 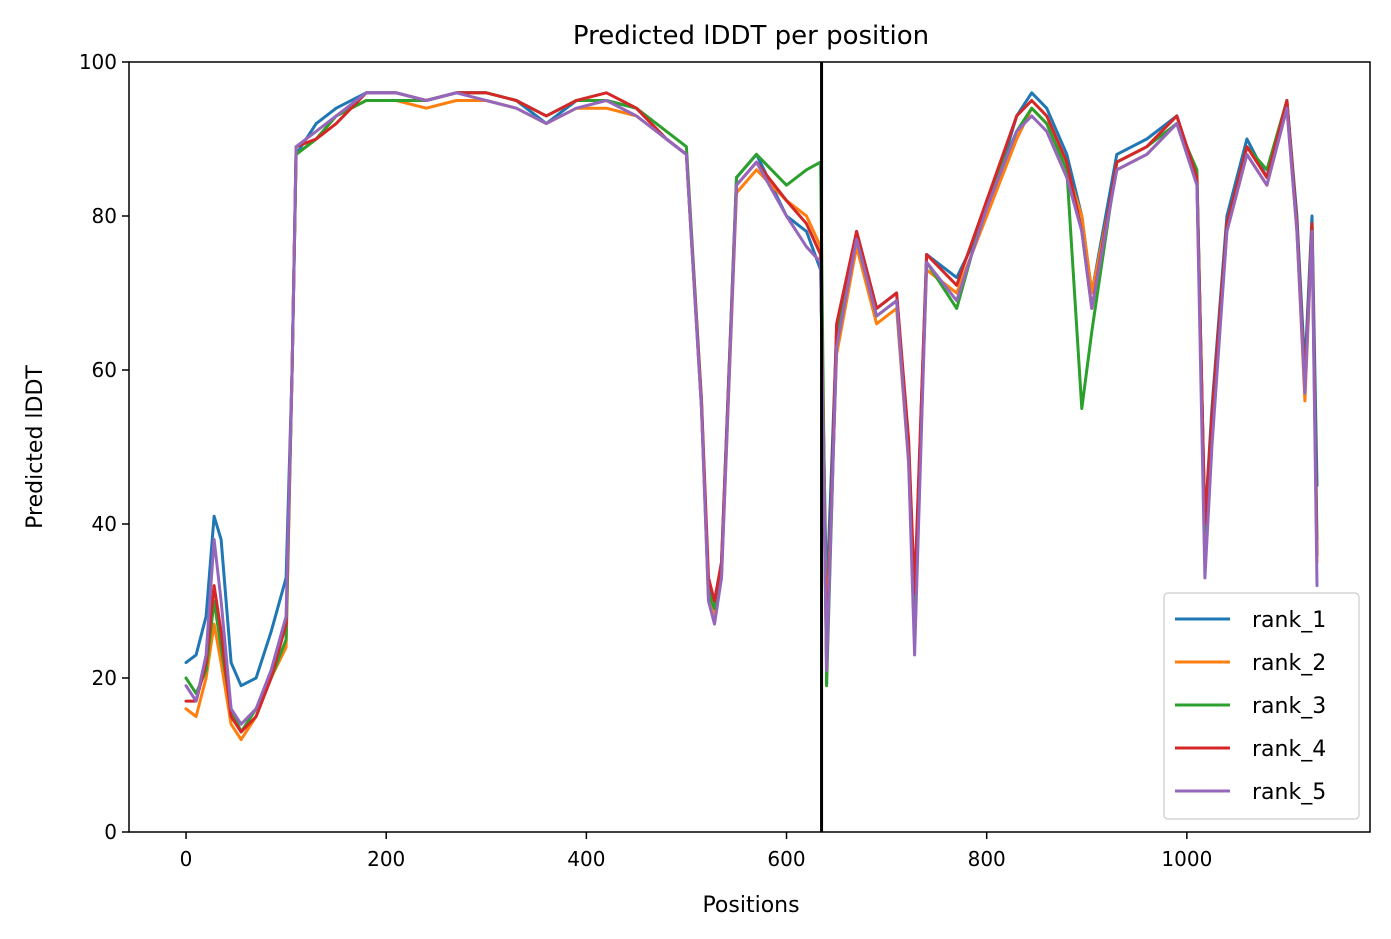 I want to click on x-tick-label: 0, so click(x=186, y=859).